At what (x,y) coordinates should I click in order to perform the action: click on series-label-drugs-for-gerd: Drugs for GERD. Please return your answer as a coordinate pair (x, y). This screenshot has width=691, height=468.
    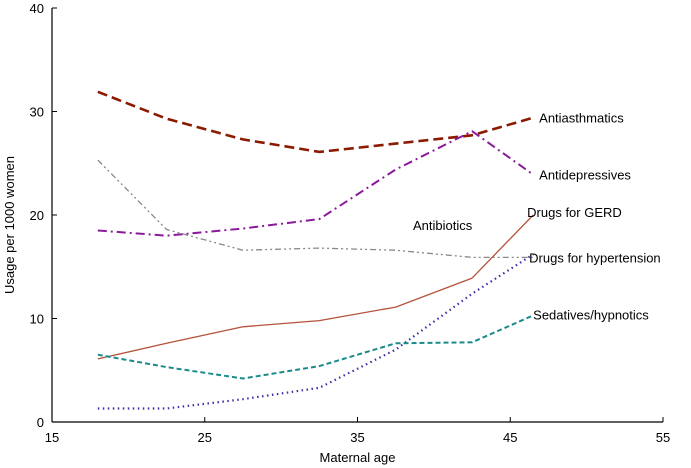
    Looking at the image, I should click on (574, 212).